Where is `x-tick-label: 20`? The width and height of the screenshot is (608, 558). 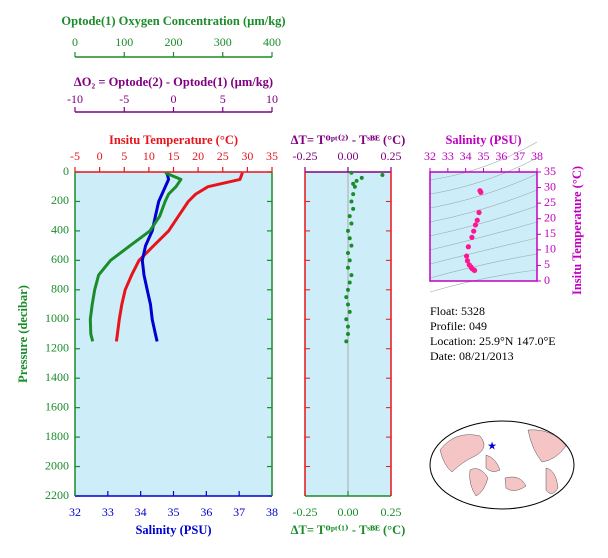
x-tick-label: 20 is located at coordinates (198, 156).